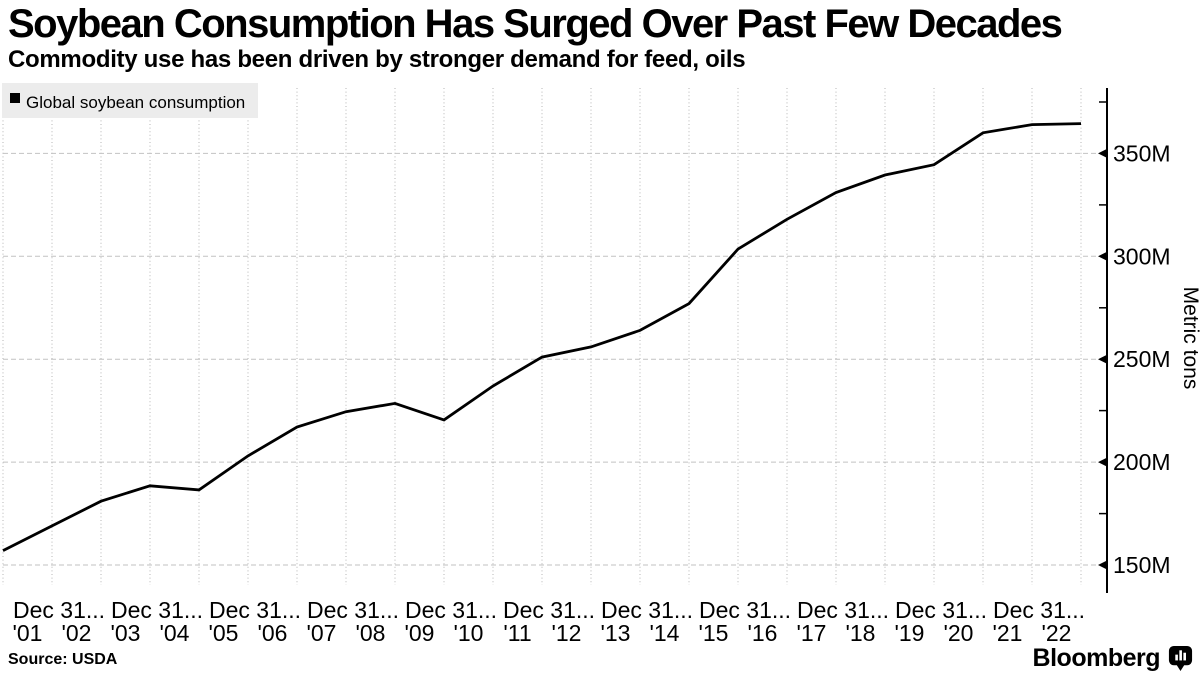 Image resolution: width=1200 pixels, height=675 pixels. Describe the element at coordinates (910, 632) in the screenshot. I see `x-year-label: '19` at that location.